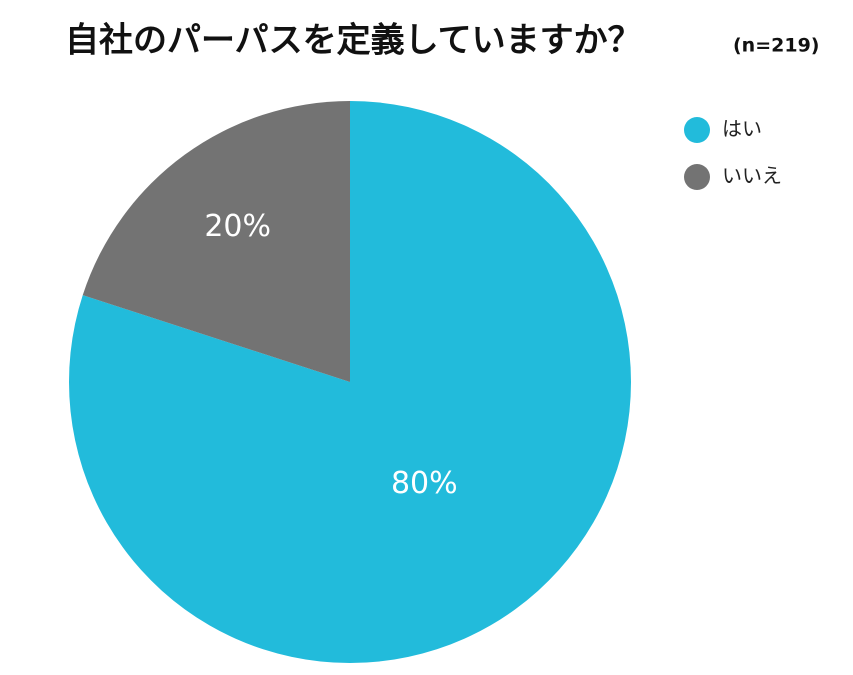 This screenshot has width=853, height=675. I want to click on chart-subtitle: (n=219), so click(776, 46).